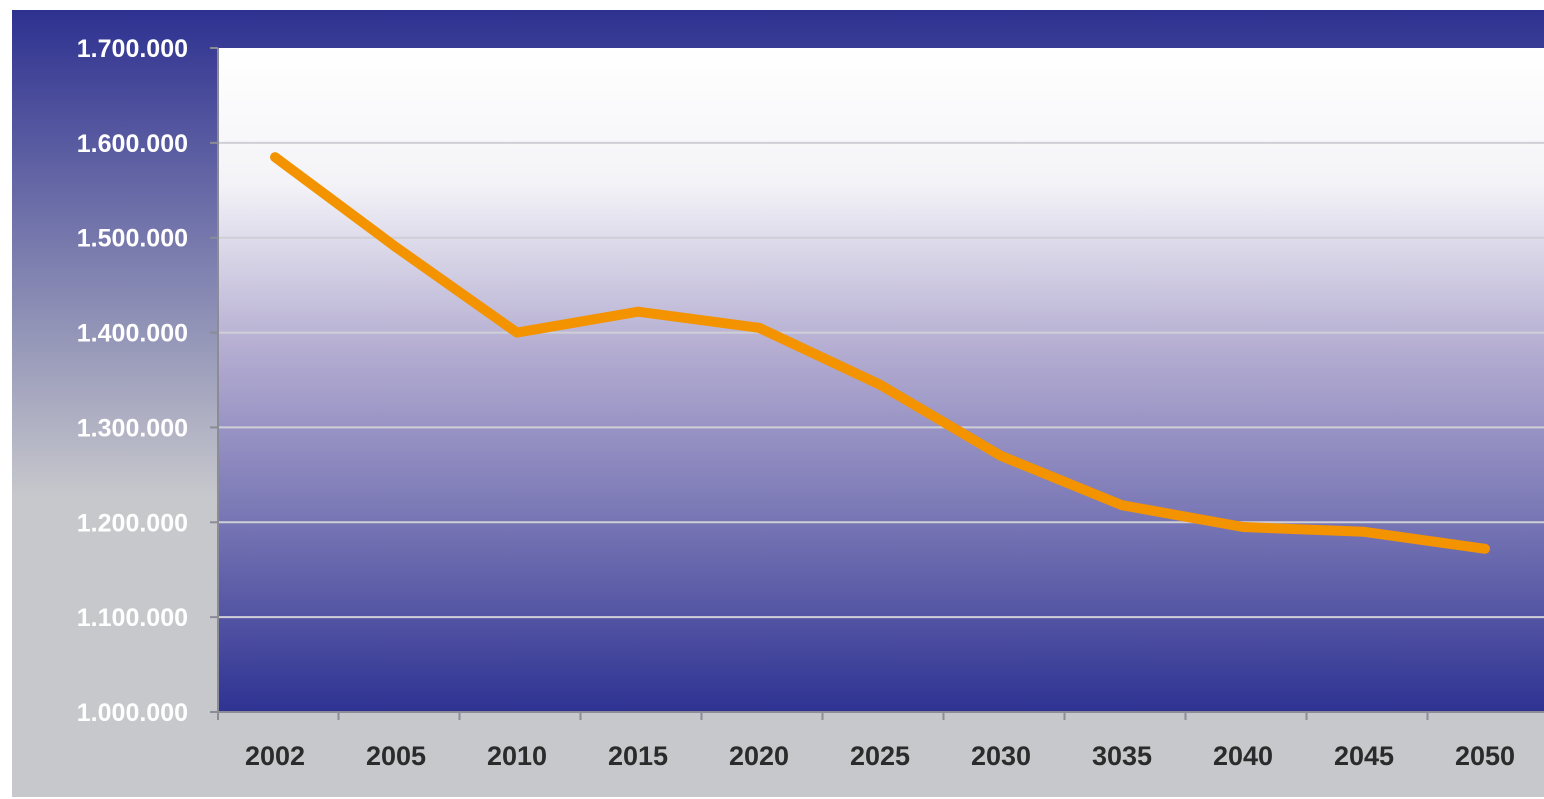 This screenshot has width=1544, height=799. Describe the element at coordinates (396, 756) in the screenshot. I see `x-tick-label: 2005` at that location.